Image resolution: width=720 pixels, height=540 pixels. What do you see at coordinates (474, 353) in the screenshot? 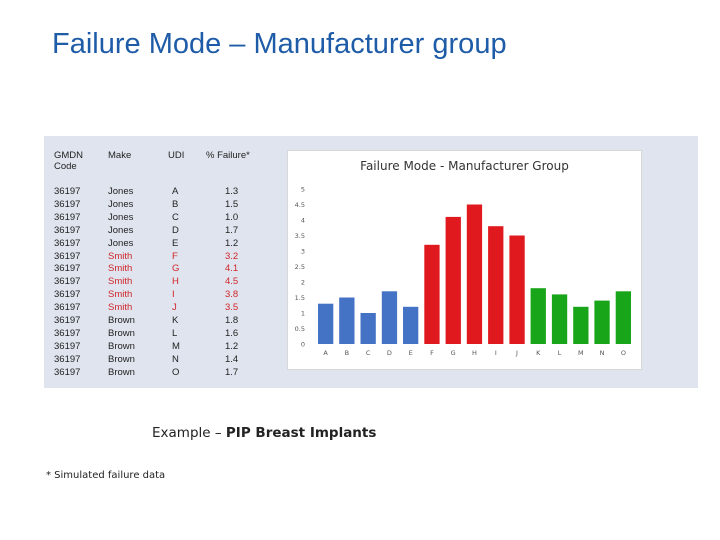
I see `x-tick-label: H` at bounding box center [474, 353].